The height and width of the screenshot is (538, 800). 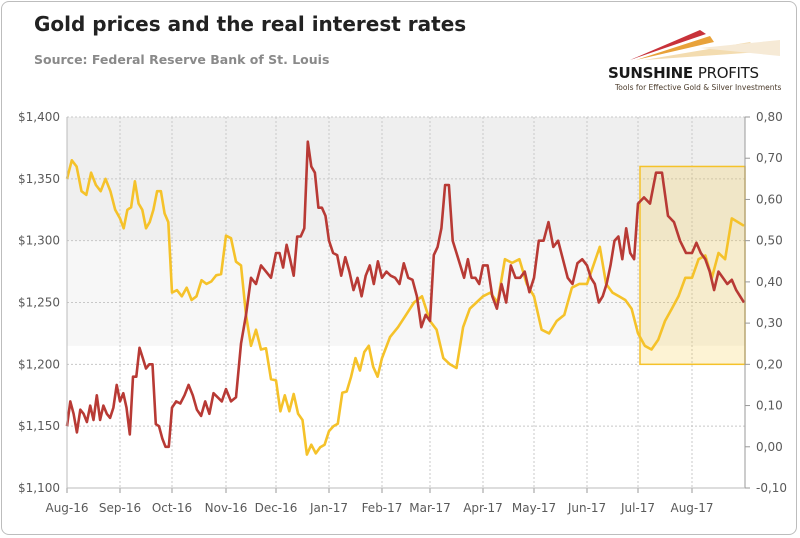 I want to click on logo-name: SUNSHINE PROFITS, so click(x=683, y=73).